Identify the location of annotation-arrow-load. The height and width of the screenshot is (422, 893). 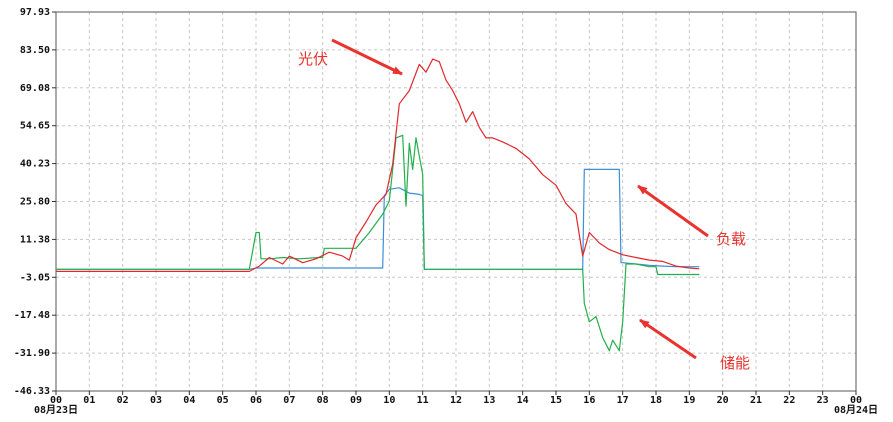
(673, 211).